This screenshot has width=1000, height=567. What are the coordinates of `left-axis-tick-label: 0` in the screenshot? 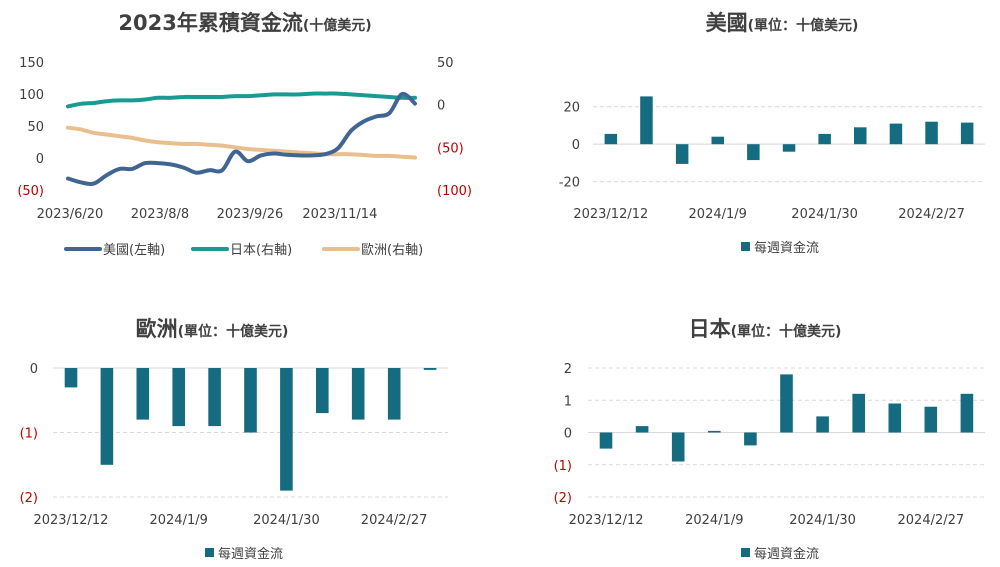 It's located at (40, 159).